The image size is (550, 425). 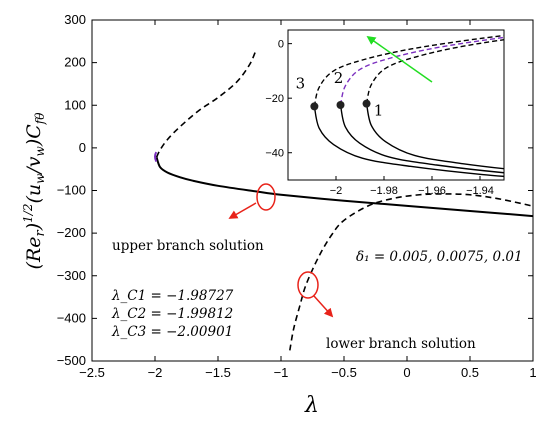 I want to click on inset-frame, so click(x=396, y=105).